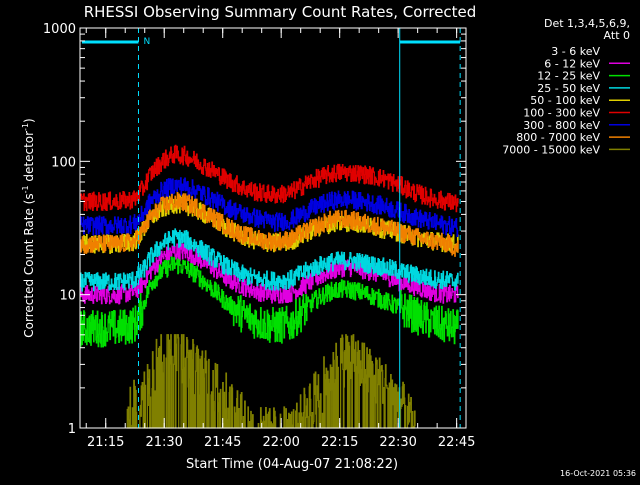 The image size is (640, 485). I want to click on legend-header-line2: Att 0, so click(617, 35).